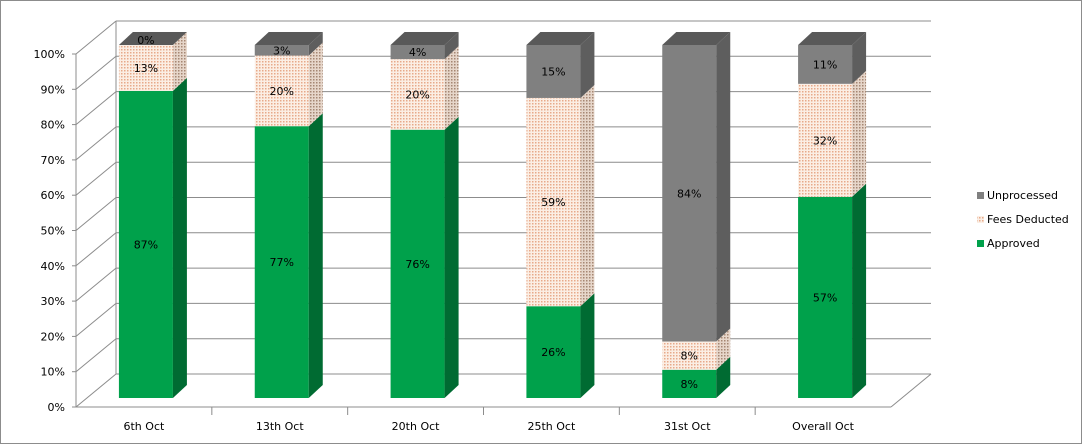  Describe the element at coordinates (53, 301) in the screenshot. I see `y-tick-label: 30%` at that location.